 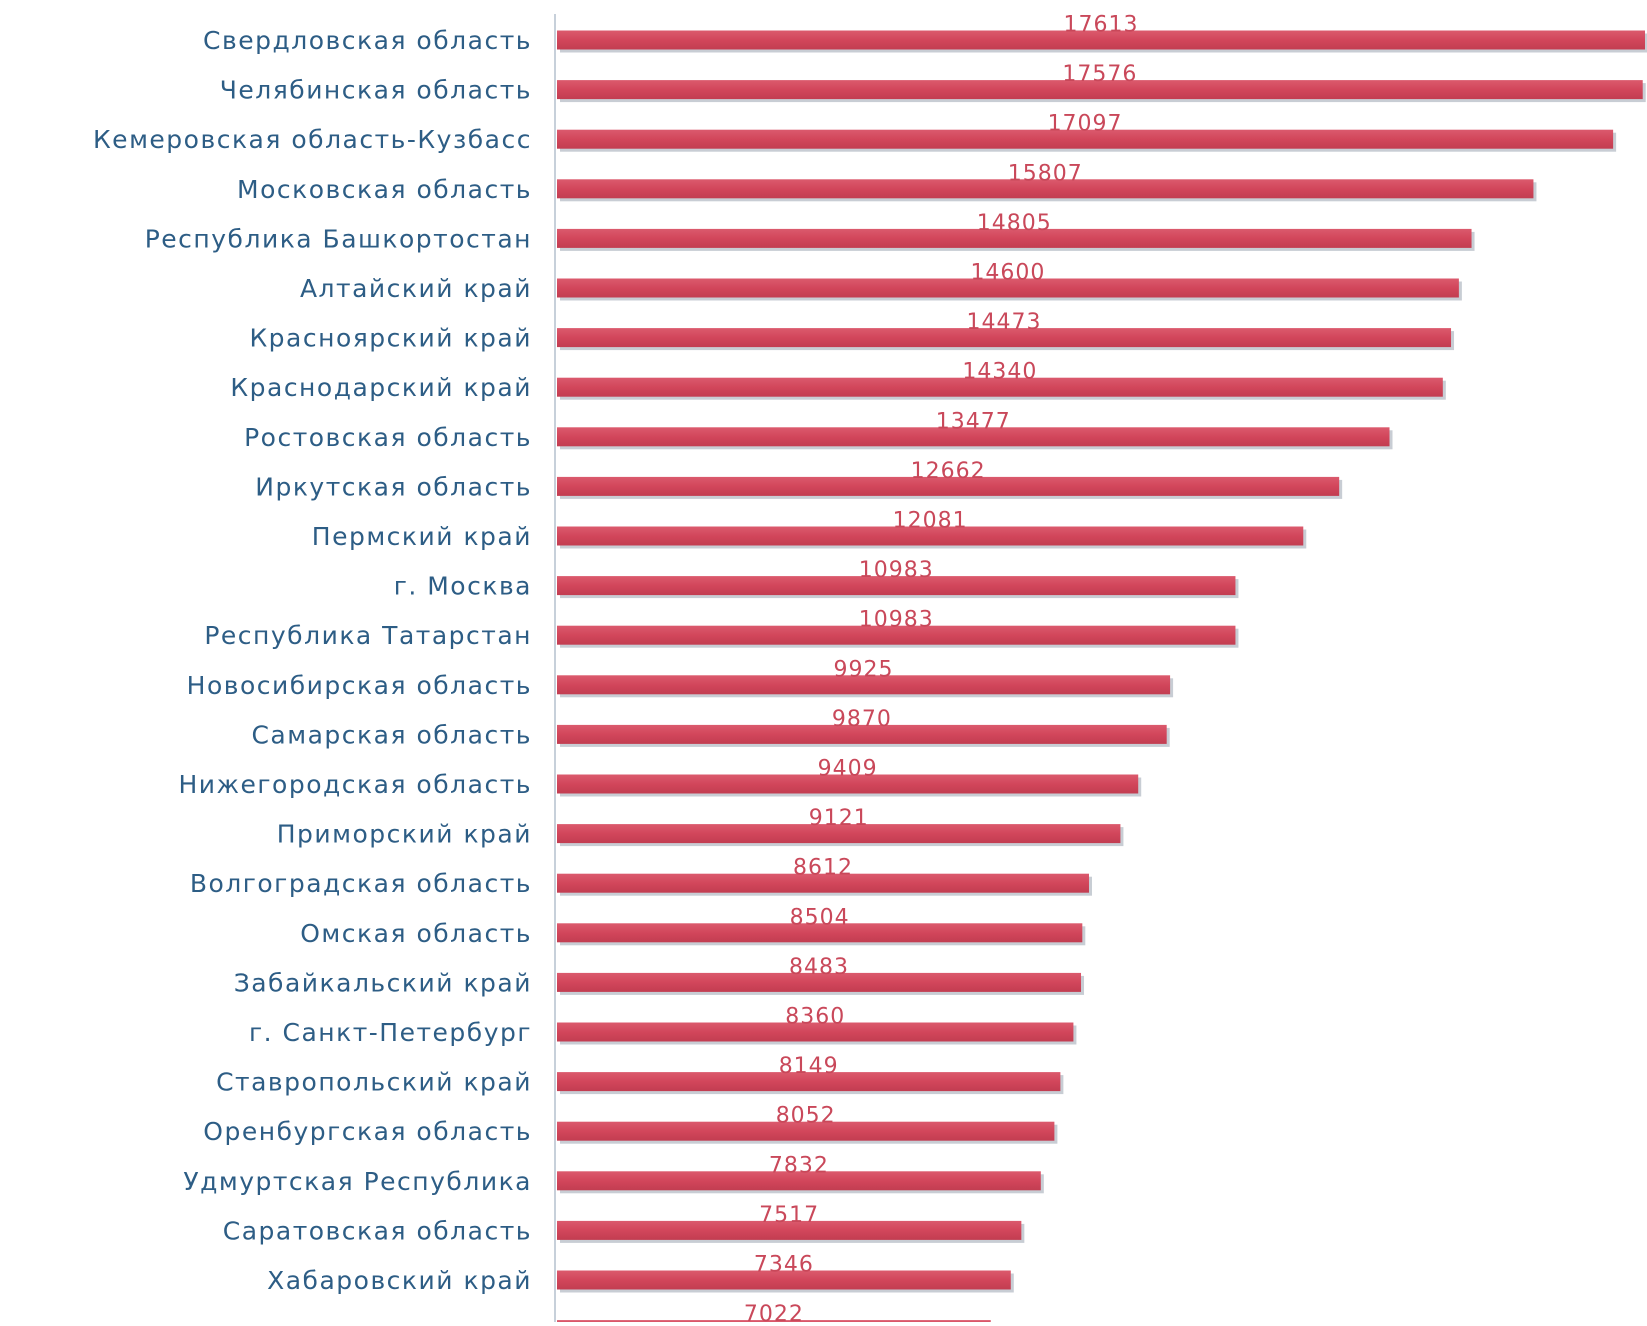 What do you see at coordinates (416, 288) in the screenshot?
I see `category-label: Алтайский край` at bounding box center [416, 288].